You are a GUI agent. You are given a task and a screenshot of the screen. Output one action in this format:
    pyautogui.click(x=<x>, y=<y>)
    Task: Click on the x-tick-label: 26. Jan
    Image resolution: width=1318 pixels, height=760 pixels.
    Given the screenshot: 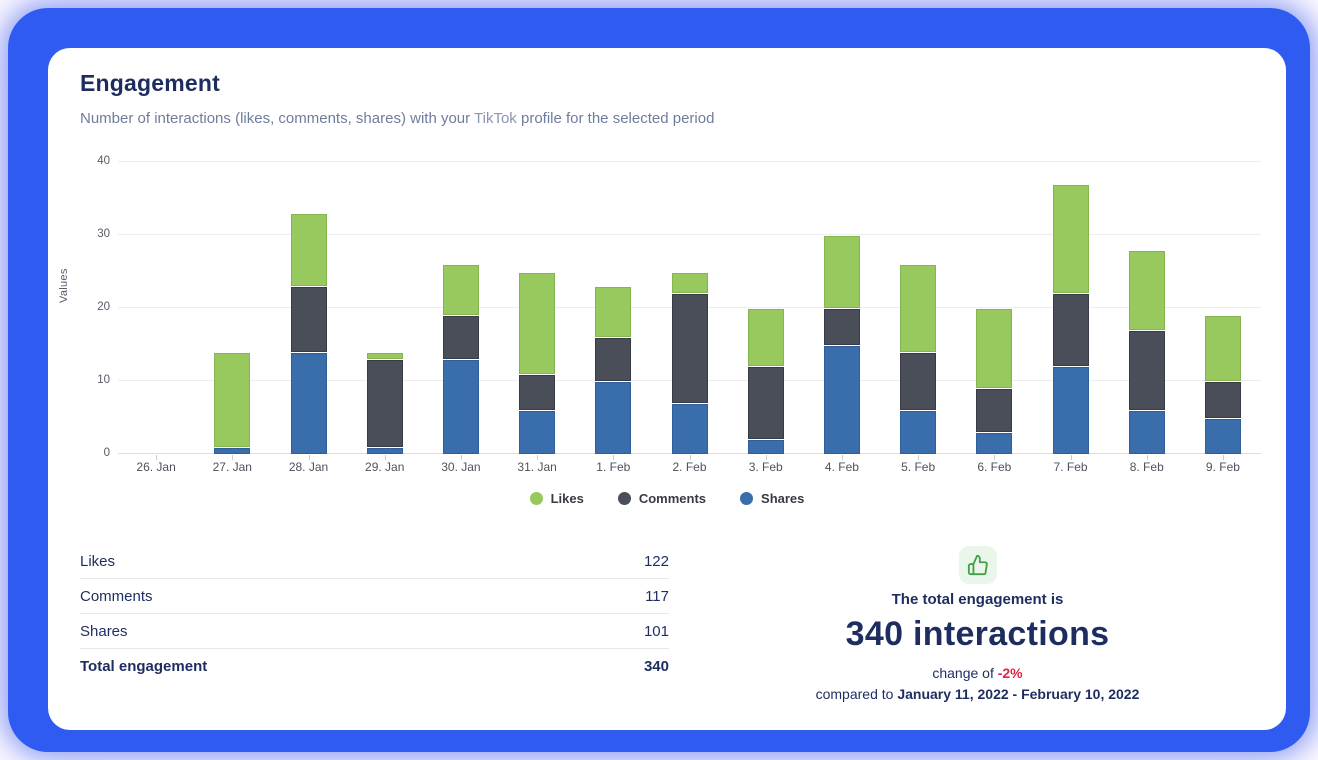 What is the action you would take?
    pyautogui.click(x=156, y=467)
    